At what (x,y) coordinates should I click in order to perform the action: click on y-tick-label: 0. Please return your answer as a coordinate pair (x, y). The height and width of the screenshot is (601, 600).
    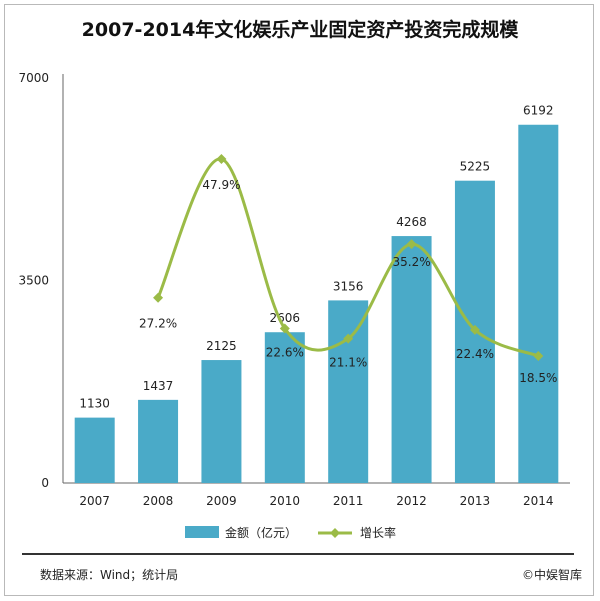
    Looking at the image, I should click on (45, 483).